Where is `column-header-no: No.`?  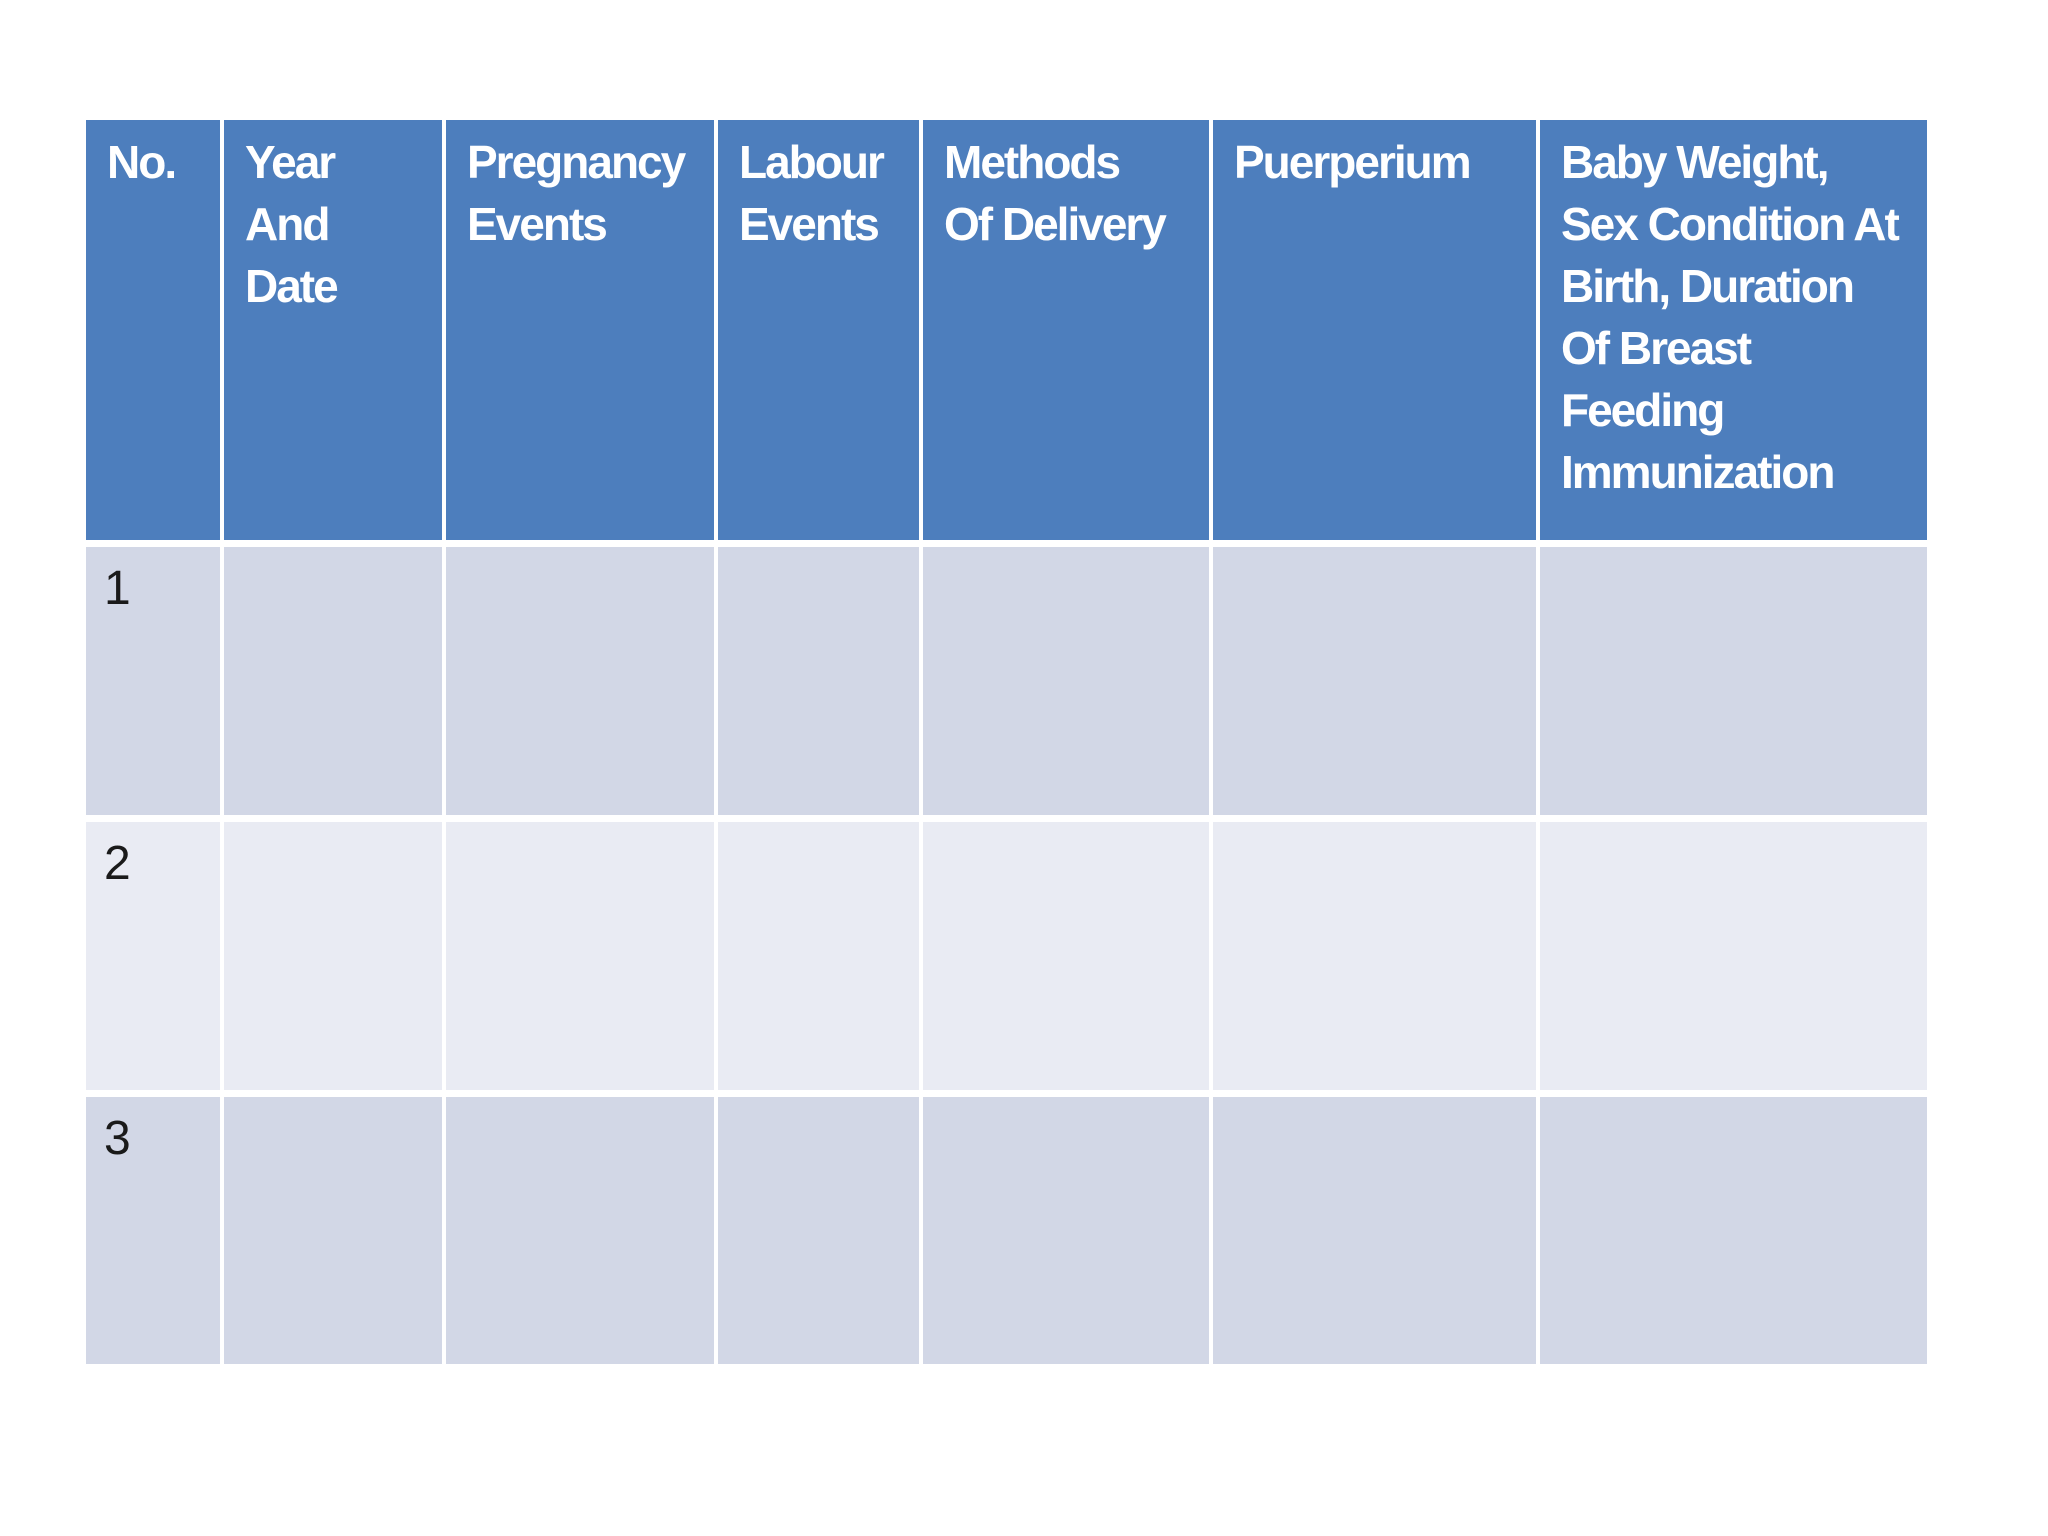 column-header-no: No. is located at coordinates (153, 330).